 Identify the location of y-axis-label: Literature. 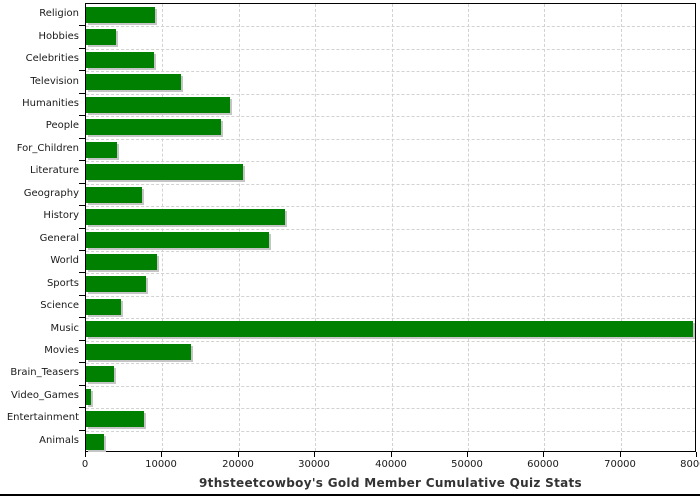
(54, 170).